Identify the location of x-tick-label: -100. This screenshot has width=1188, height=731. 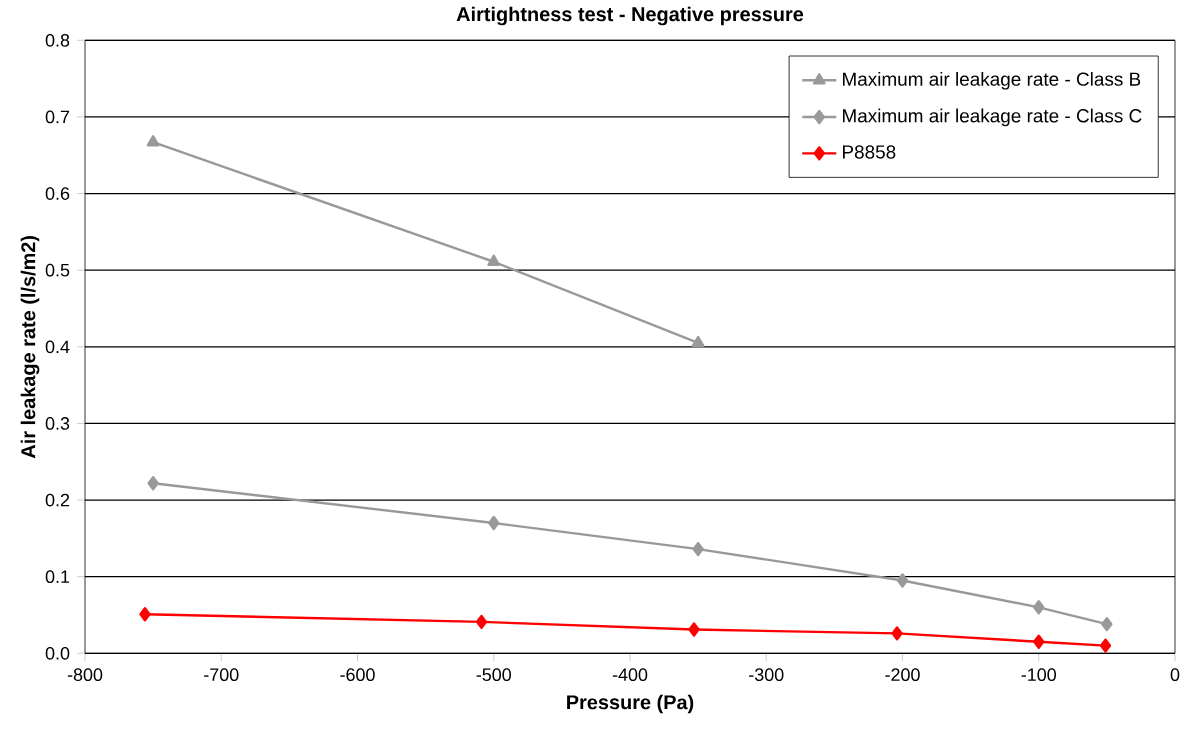
(1038, 674).